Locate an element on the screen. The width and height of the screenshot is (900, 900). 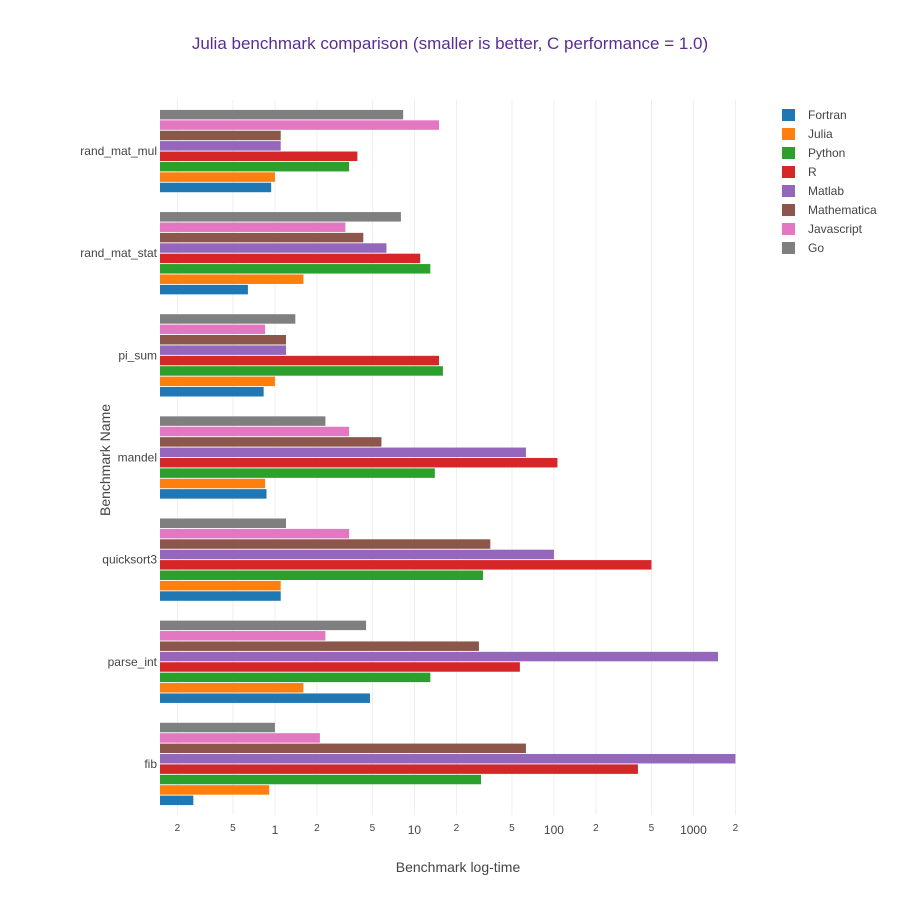
x-tick-labels: 2 5 1 2 5 10 2 5 100 2 5 1000 2 is located at coordinates (457, 830).